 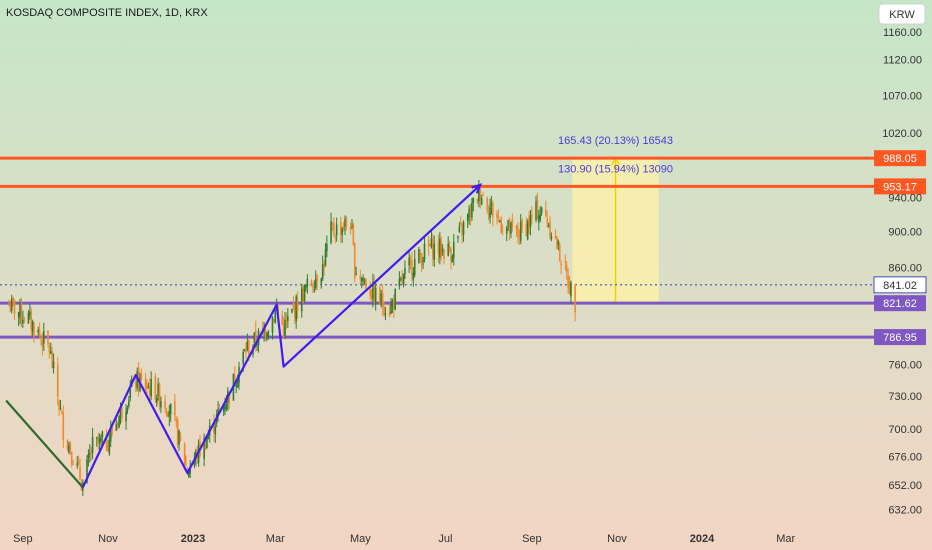 I want to click on level-label: 821.62, so click(x=900, y=304).